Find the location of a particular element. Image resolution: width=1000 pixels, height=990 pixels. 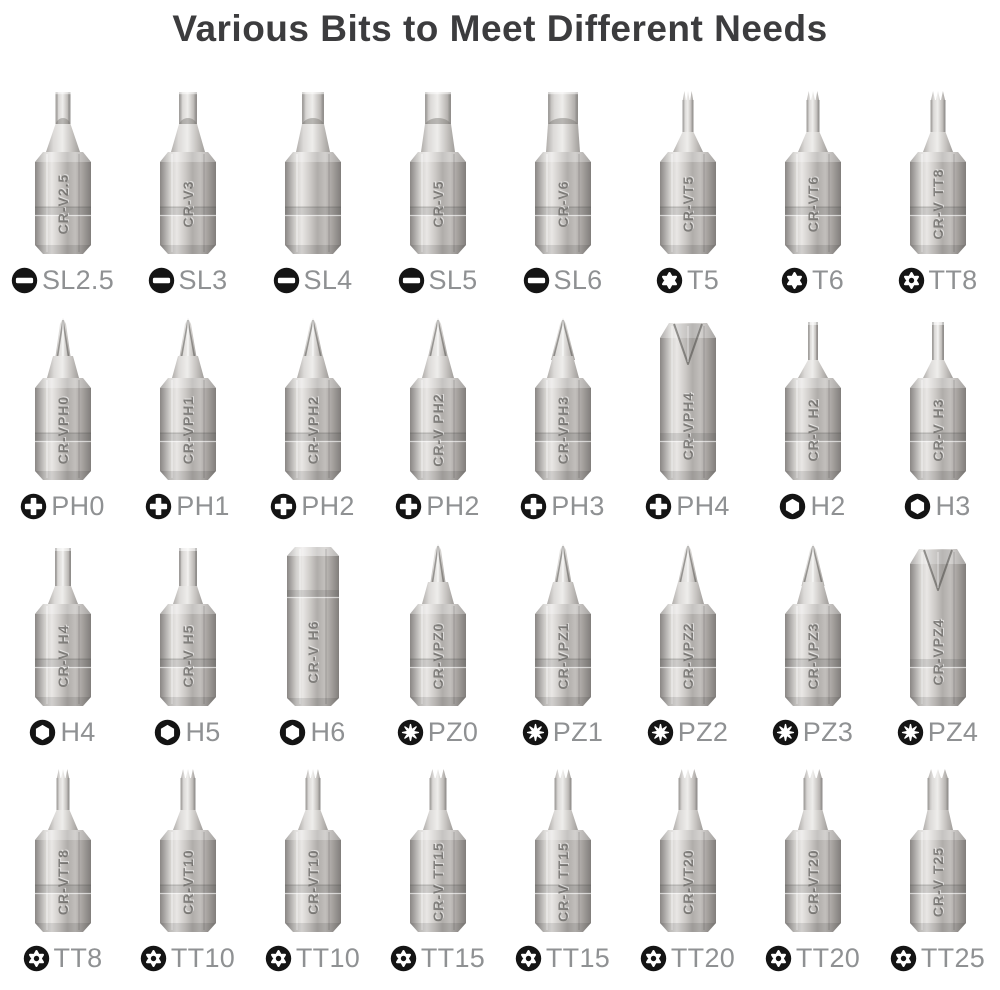

bit-image-wrap: CR-VPZ4 CR-VPZ4 is located at coordinates (938, 619).